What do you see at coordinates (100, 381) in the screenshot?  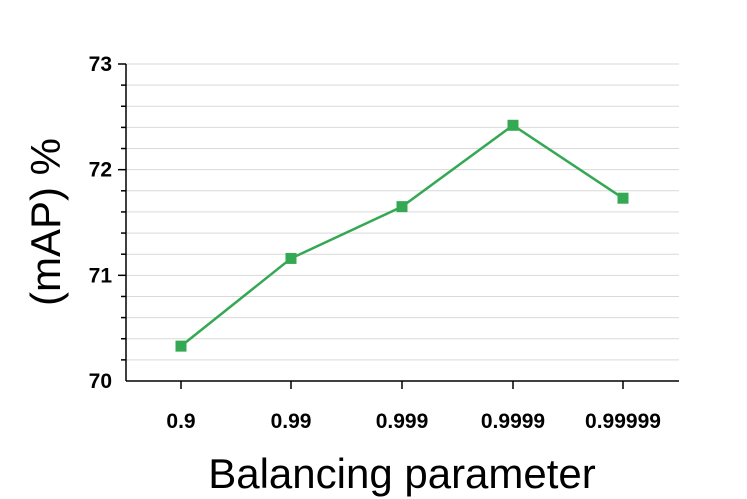 I see `y-tick-label: 70` at bounding box center [100, 381].